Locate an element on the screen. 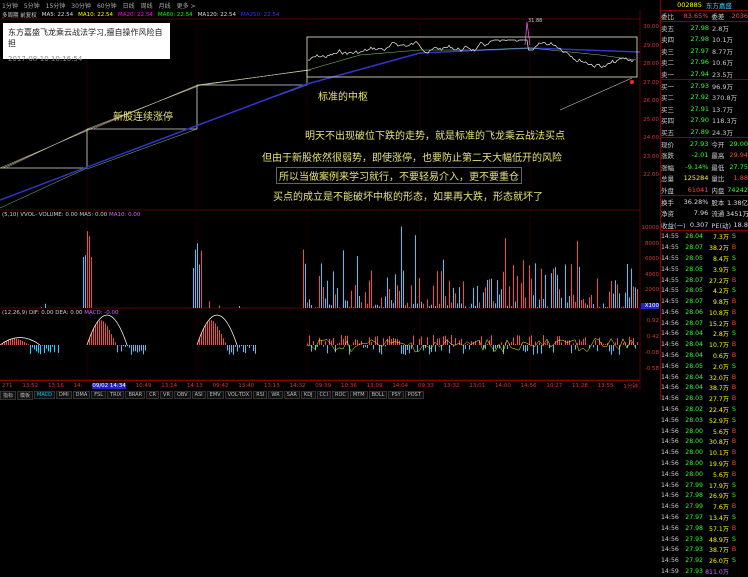 The height and width of the screenshot is (577, 748). indicator-tab: BOLL is located at coordinates (378, 395).